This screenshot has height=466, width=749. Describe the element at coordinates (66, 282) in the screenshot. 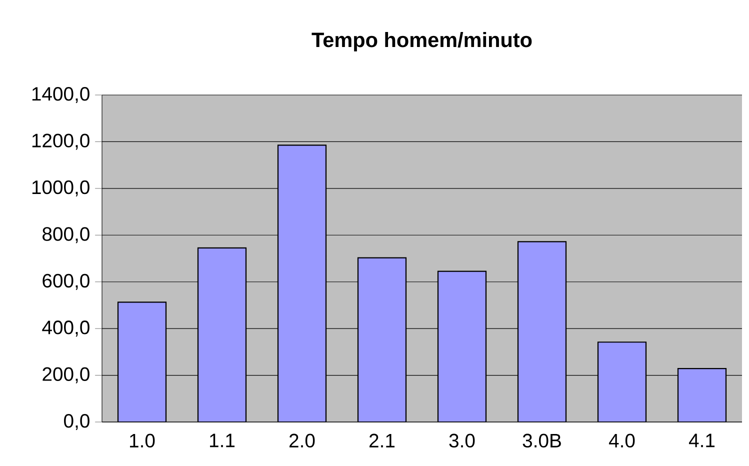

I see `y-tick-label: 600,0` at that location.